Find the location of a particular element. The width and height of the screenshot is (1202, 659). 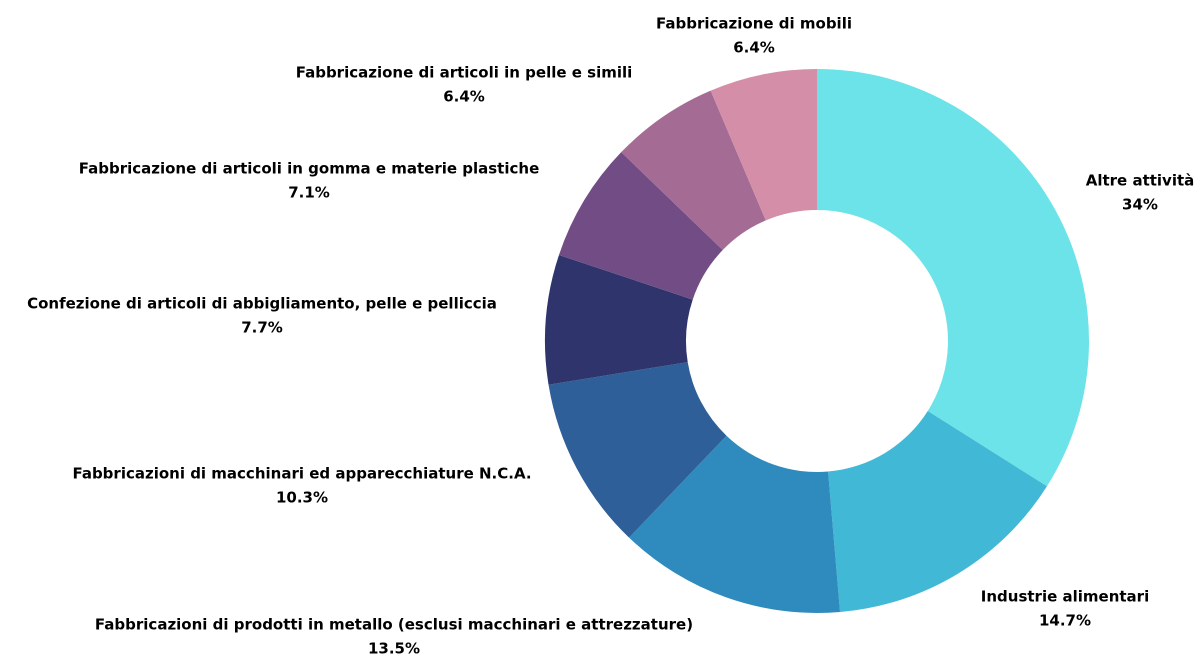

slice-label: Industrie alimentari is located at coordinates (1065, 597).